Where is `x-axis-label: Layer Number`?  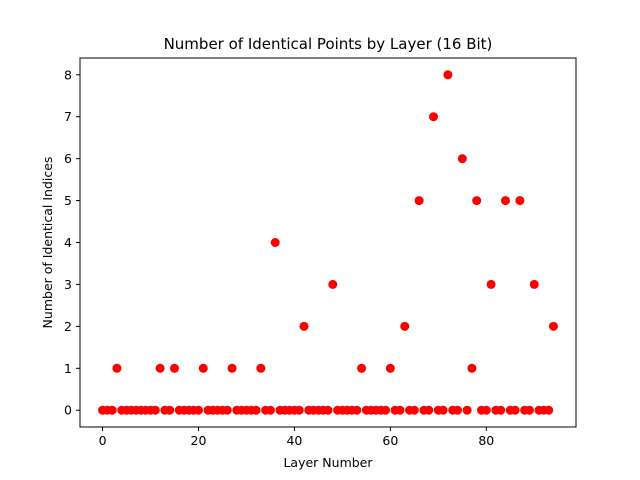
x-axis-label: Layer Number is located at coordinates (328, 462).